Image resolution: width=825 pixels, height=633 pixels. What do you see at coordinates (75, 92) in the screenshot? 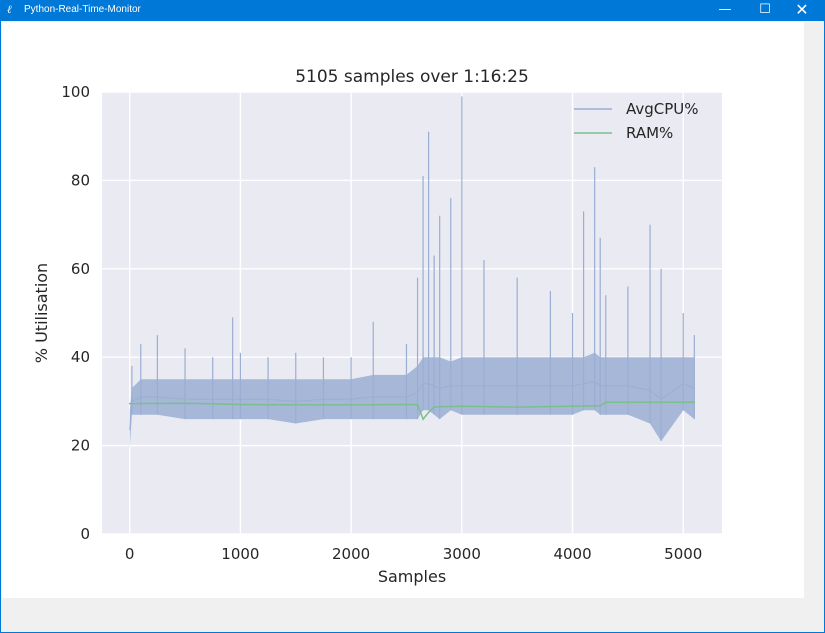
I see `y-tick-label: 100` at bounding box center [75, 92].